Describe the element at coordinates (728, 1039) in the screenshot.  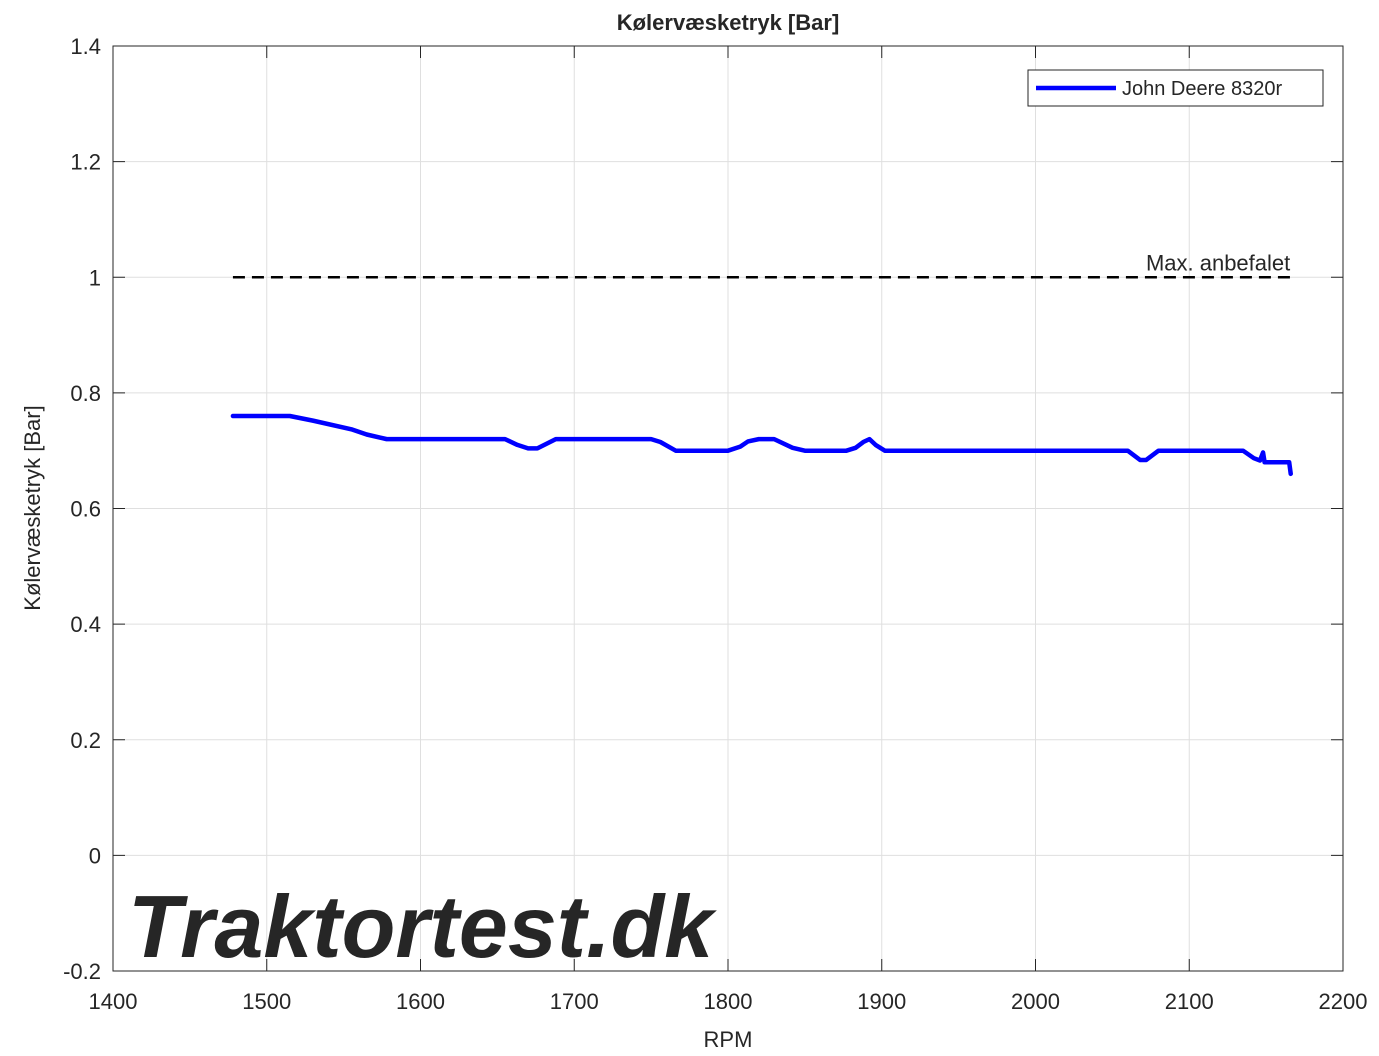
I see `x-axis-label: RPM` at that location.